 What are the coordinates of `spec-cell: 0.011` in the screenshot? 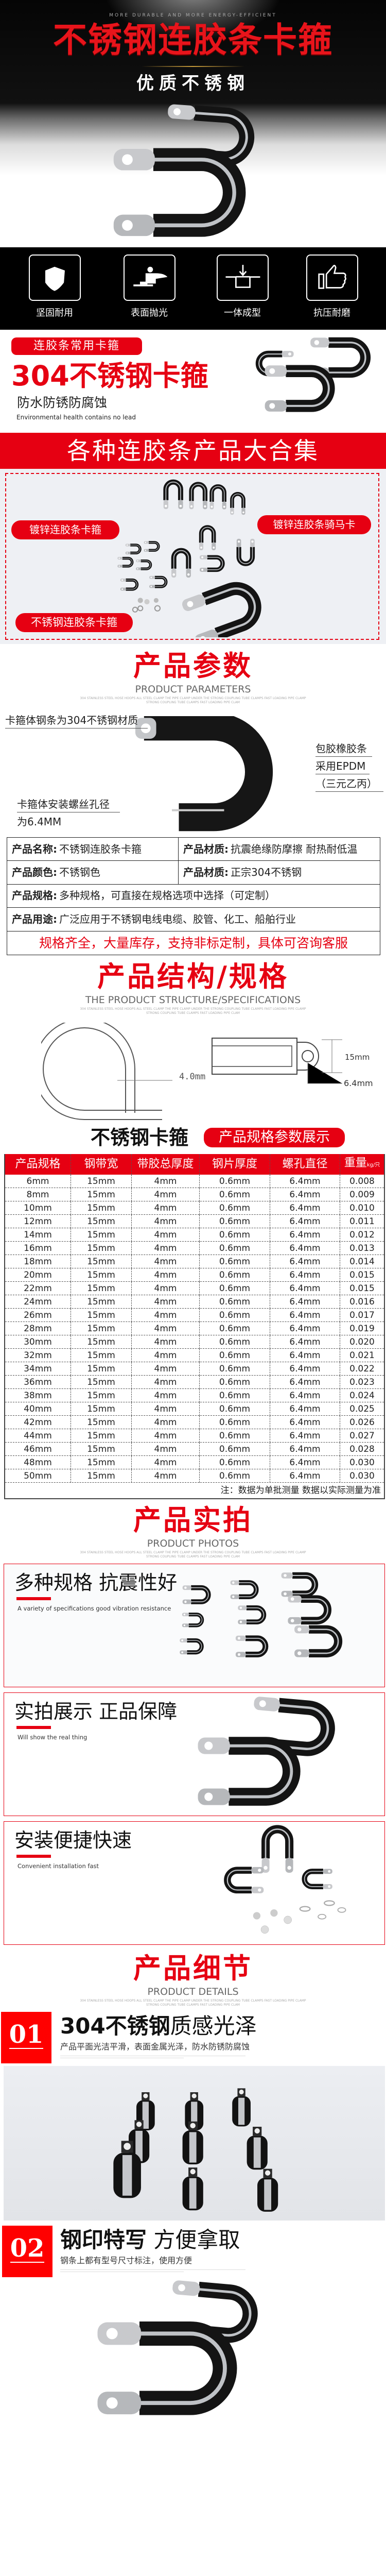 It's located at (362, 1221).